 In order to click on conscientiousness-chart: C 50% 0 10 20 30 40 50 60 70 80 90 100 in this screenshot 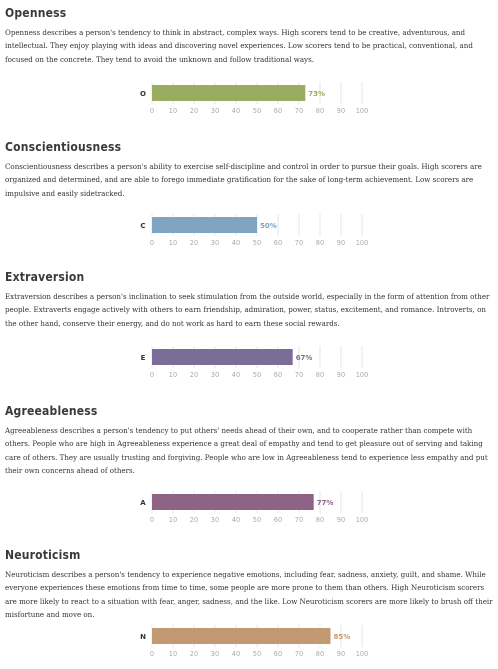, I will do `click(254, 230)`.